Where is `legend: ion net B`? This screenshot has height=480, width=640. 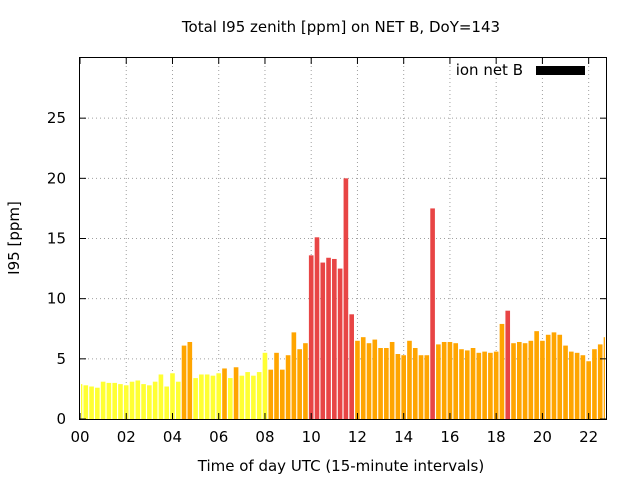 legend: ion net B is located at coordinates (520, 70).